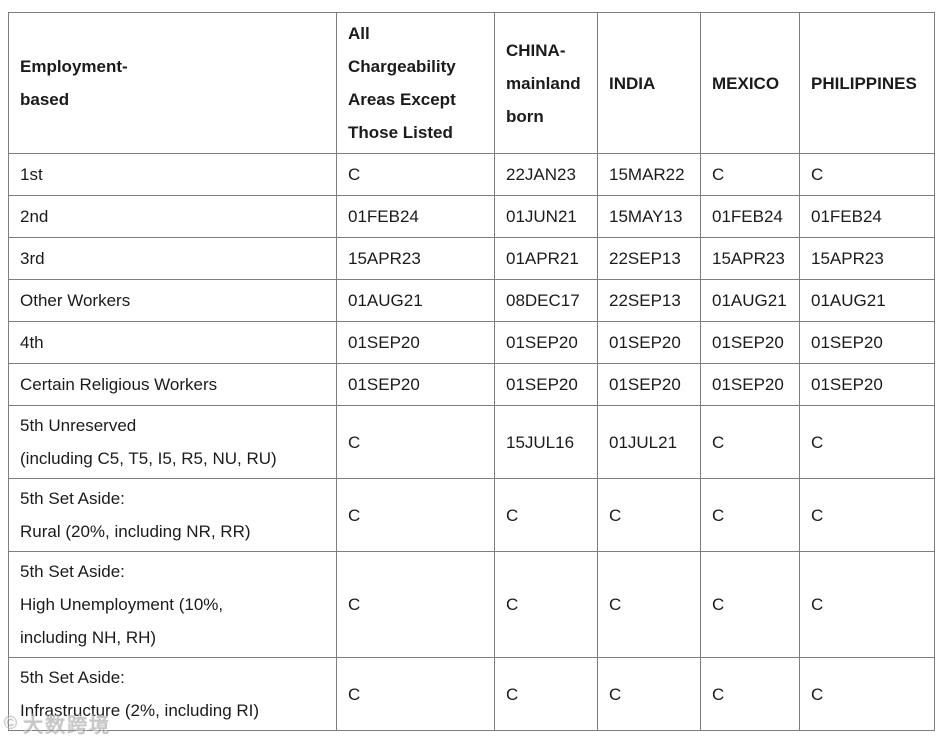 The image size is (942, 739). I want to click on table-row: 1st C 22JAN23 15MAR22 C C, so click(471, 174).